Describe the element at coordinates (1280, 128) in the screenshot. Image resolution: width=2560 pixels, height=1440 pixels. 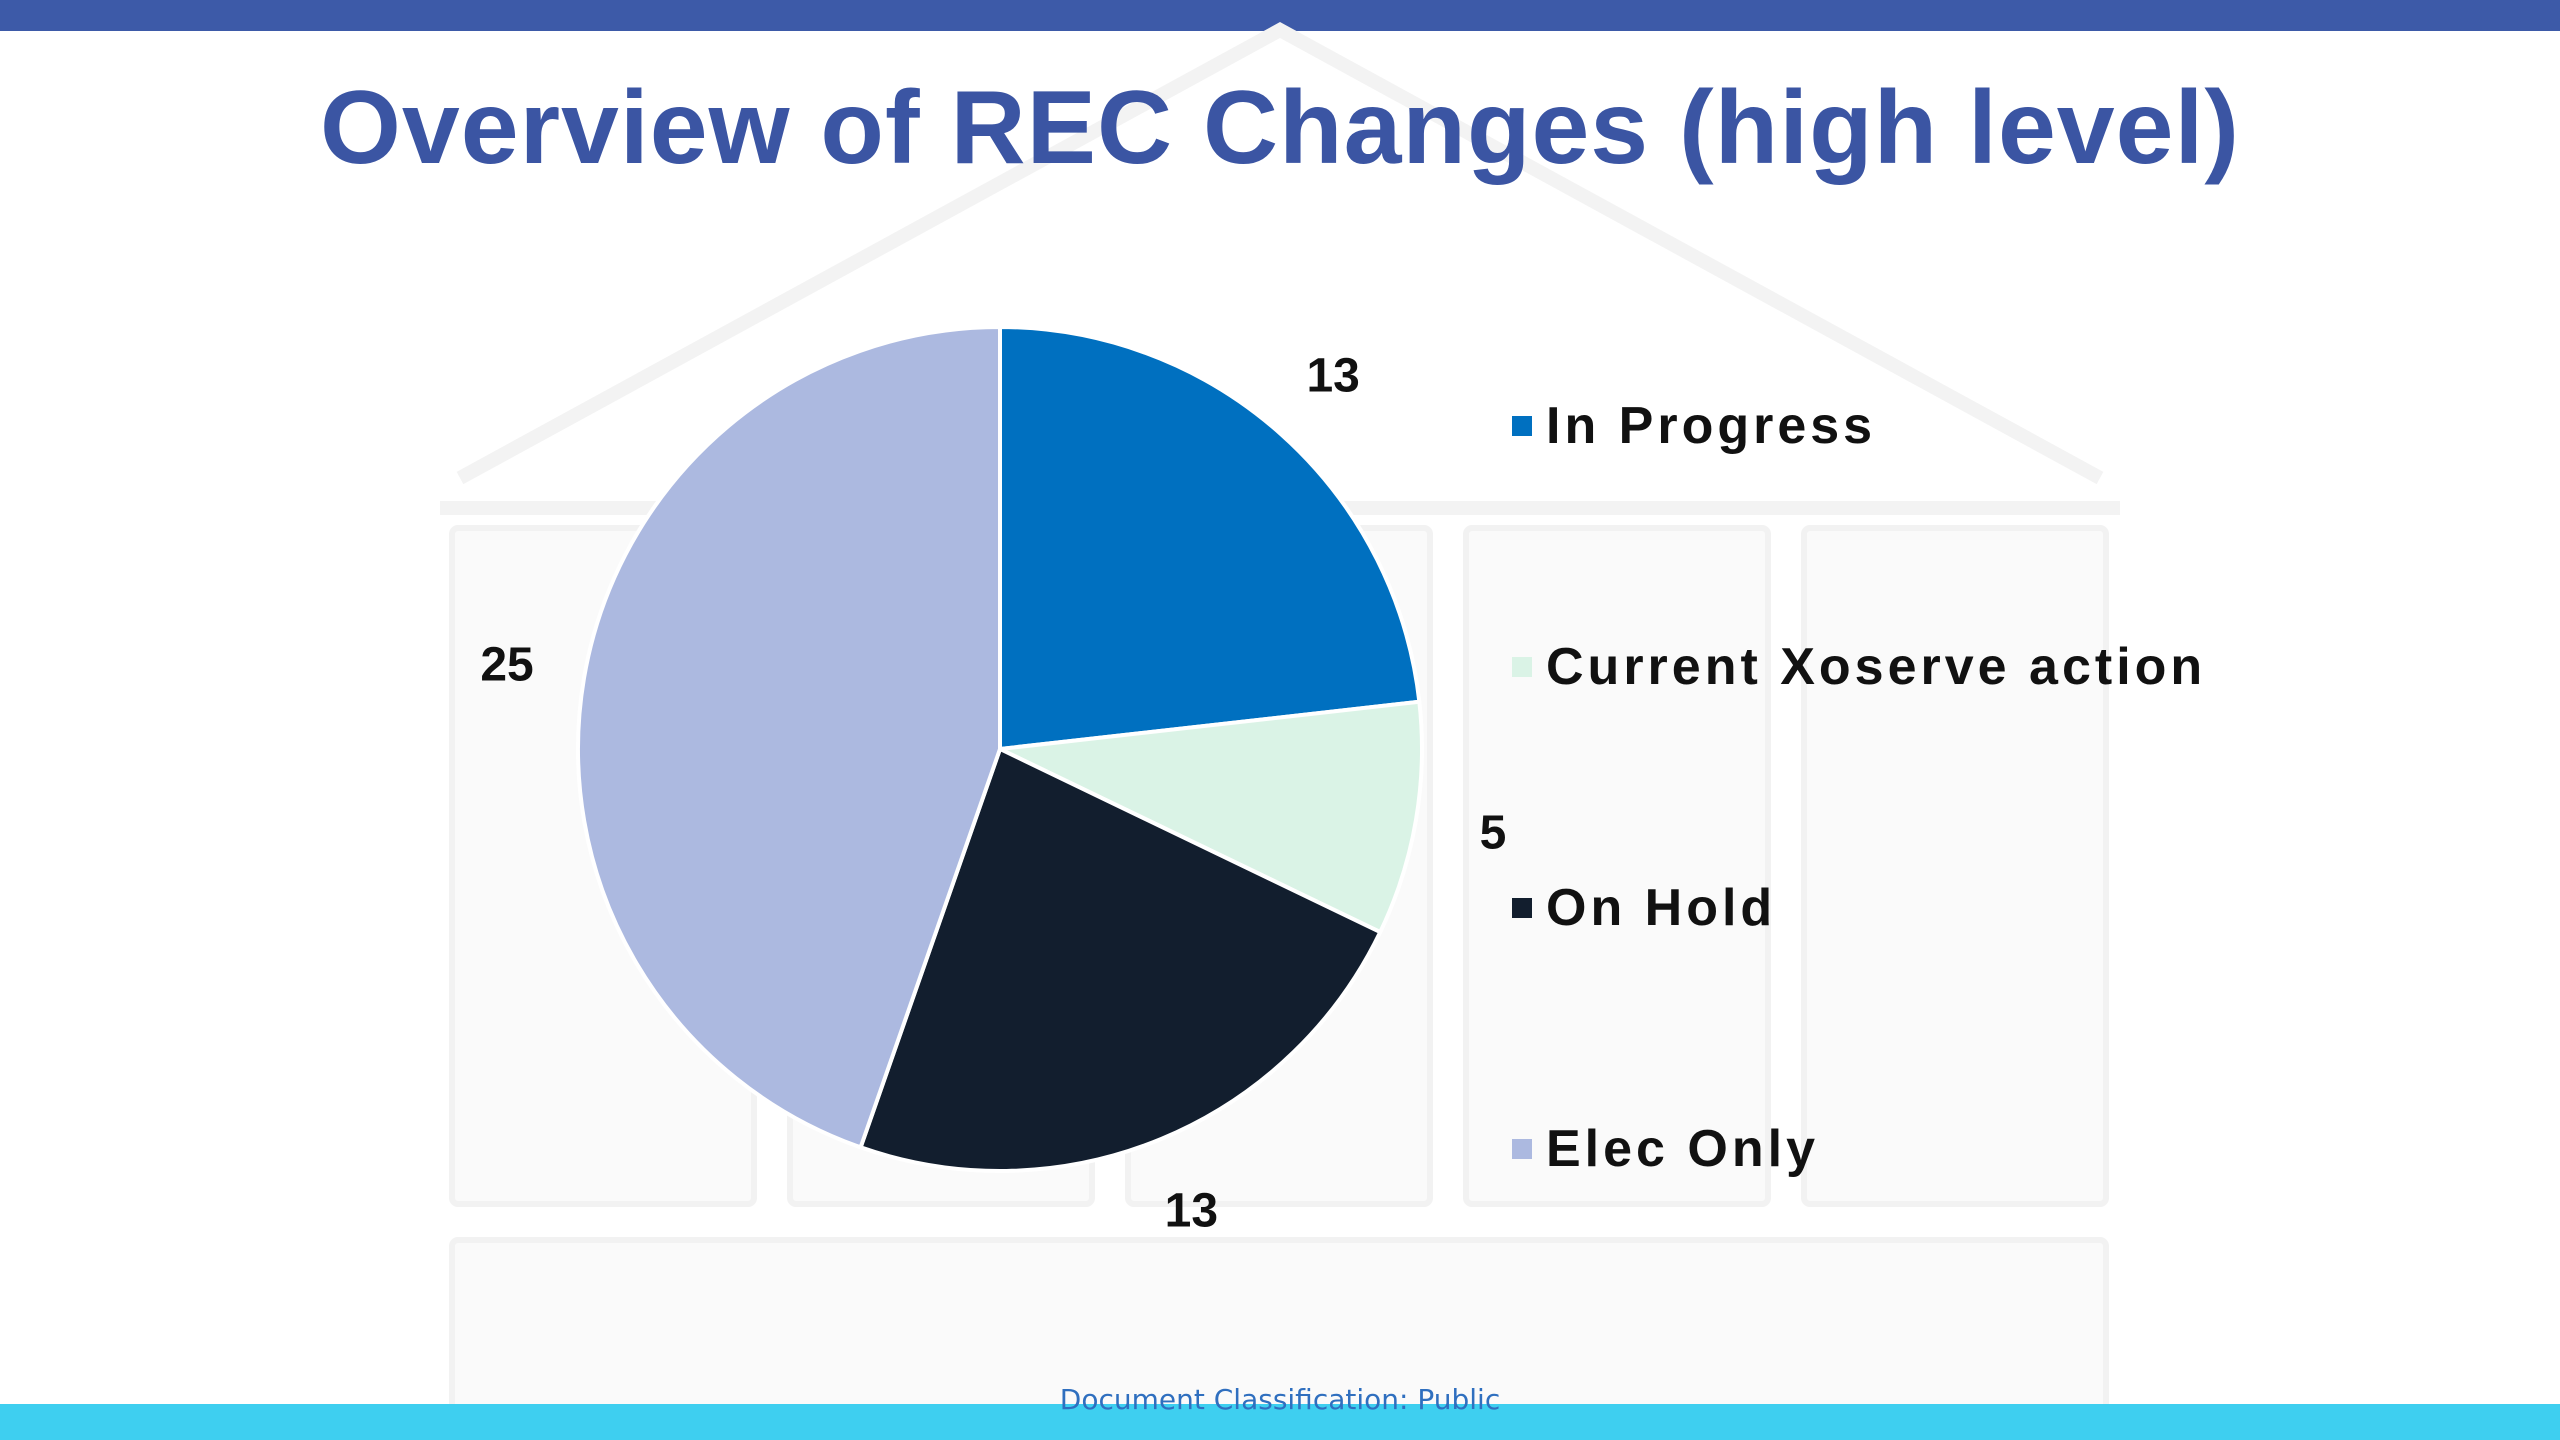
I see `slide-title: Overview of REC Changes (high level)` at that location.